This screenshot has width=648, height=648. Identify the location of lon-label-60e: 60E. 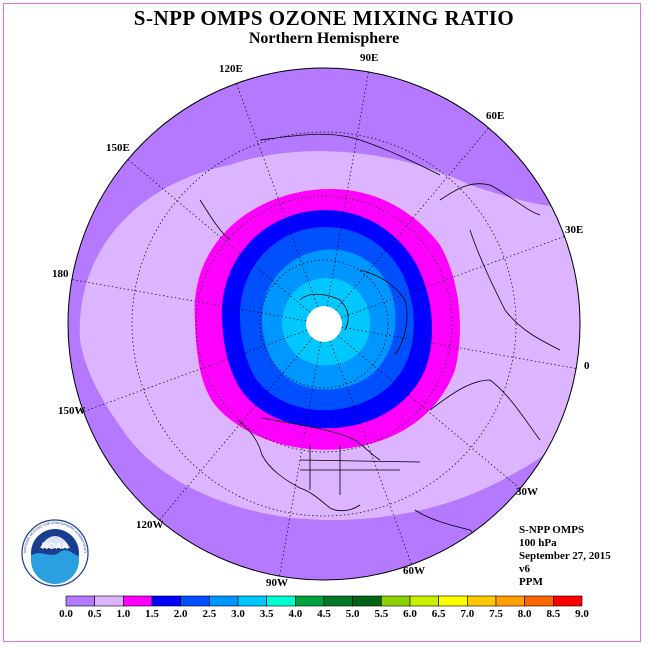
(495, 116).